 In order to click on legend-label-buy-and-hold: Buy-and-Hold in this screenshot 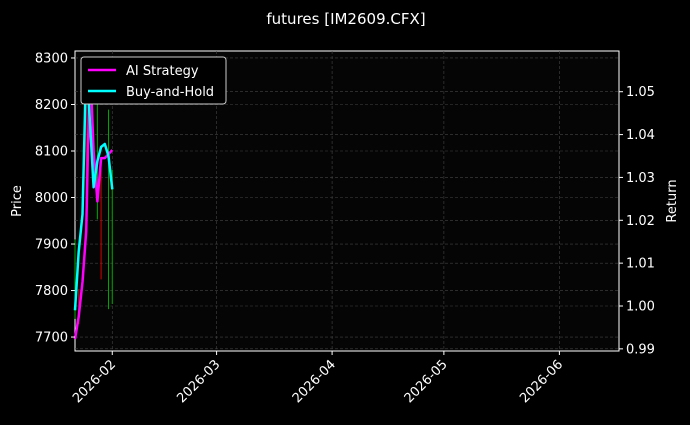, I will do `click(170, 92)`.